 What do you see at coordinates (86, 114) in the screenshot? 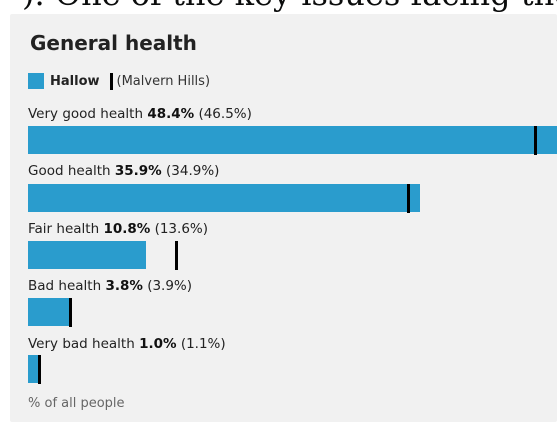
I see `category-label: Very good health` at bounding box center [86, 114].